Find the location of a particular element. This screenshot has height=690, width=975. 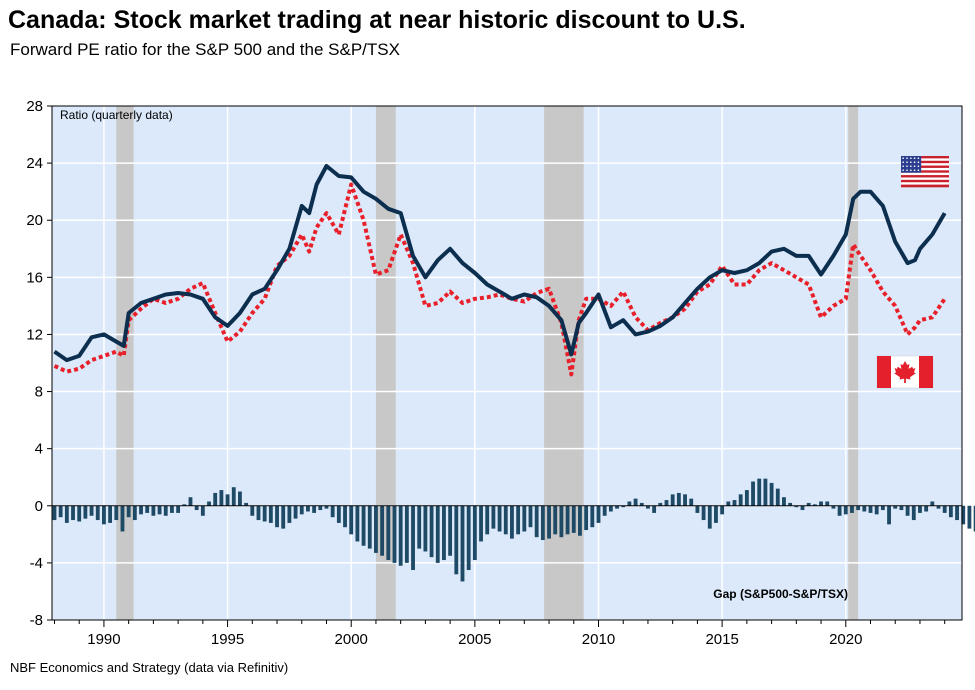

us-flag-icon is located at coordinates (925, 172).